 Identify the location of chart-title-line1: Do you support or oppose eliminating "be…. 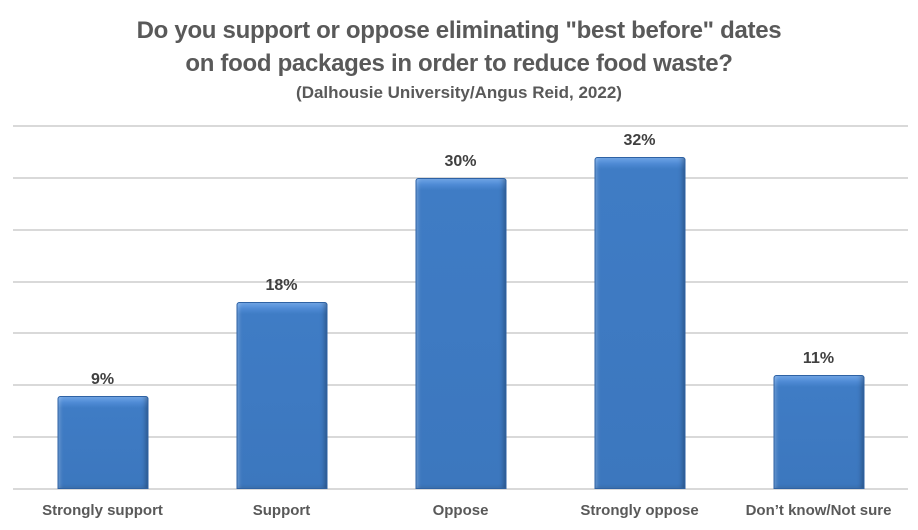
(459, 30).